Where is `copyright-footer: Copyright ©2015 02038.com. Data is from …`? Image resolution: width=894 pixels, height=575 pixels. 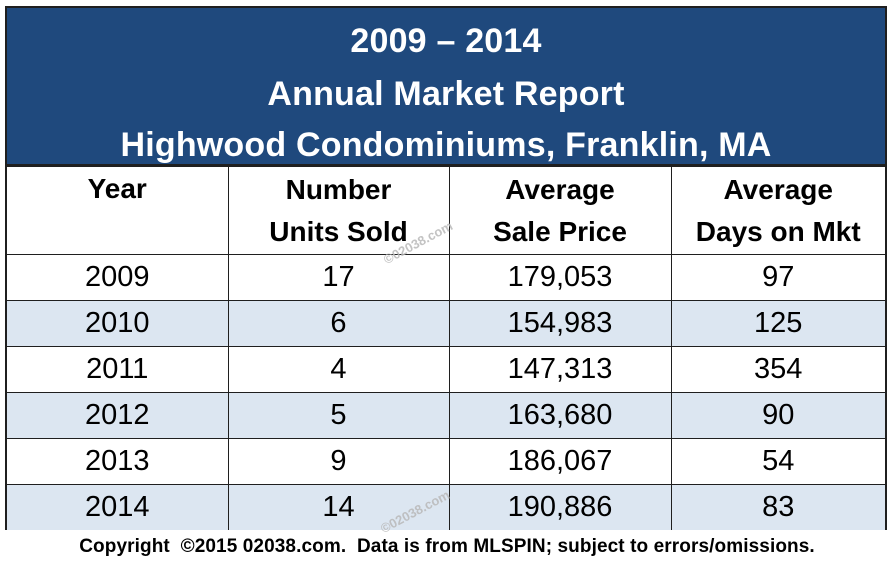
copyright-footer: Copyright ©2015 02038.com. Data is from … is located at coordinates (447, 546).